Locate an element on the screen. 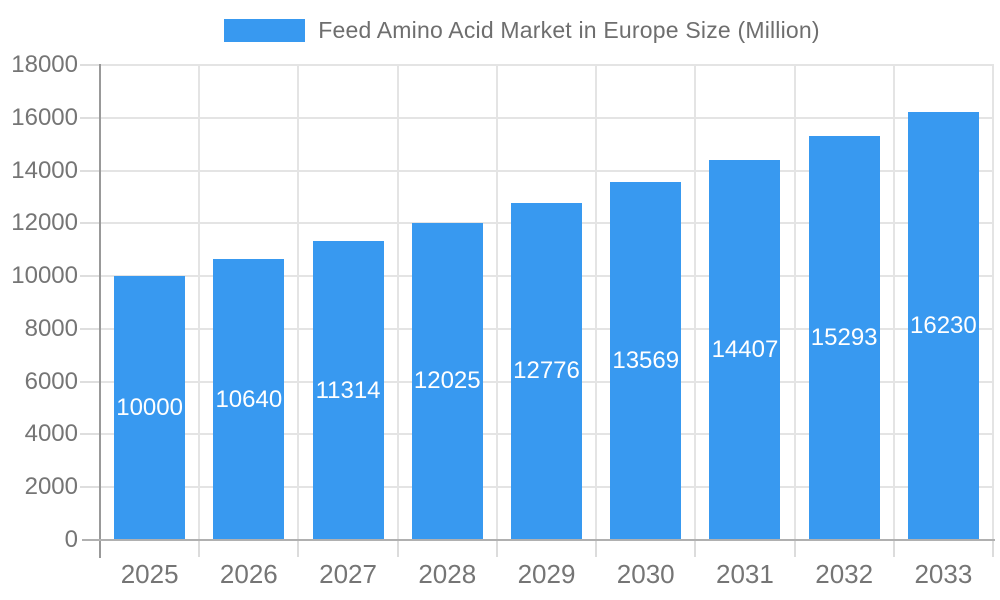 The width and height of the screenshot is (1000, 600). legend-swatch-icon is located at coordinates (265, 30).